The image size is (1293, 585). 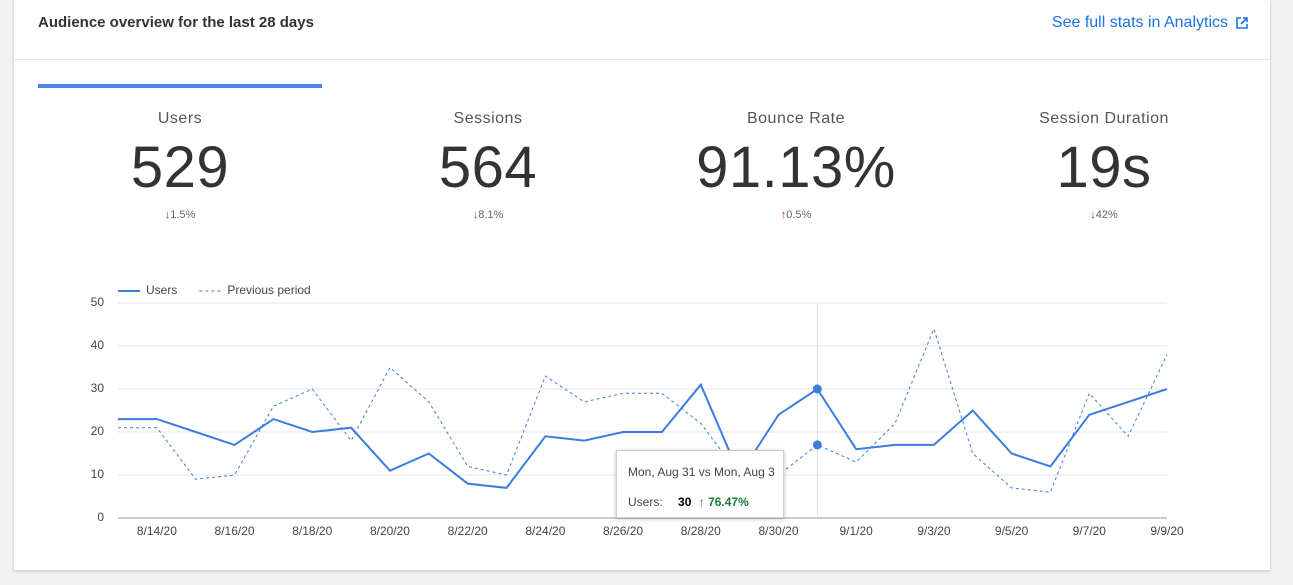 What do you see at coordinates (1090, 531) in the screenshot?
I see `x-tick-label: 9/7/20` at bounding box center [1090, 531].